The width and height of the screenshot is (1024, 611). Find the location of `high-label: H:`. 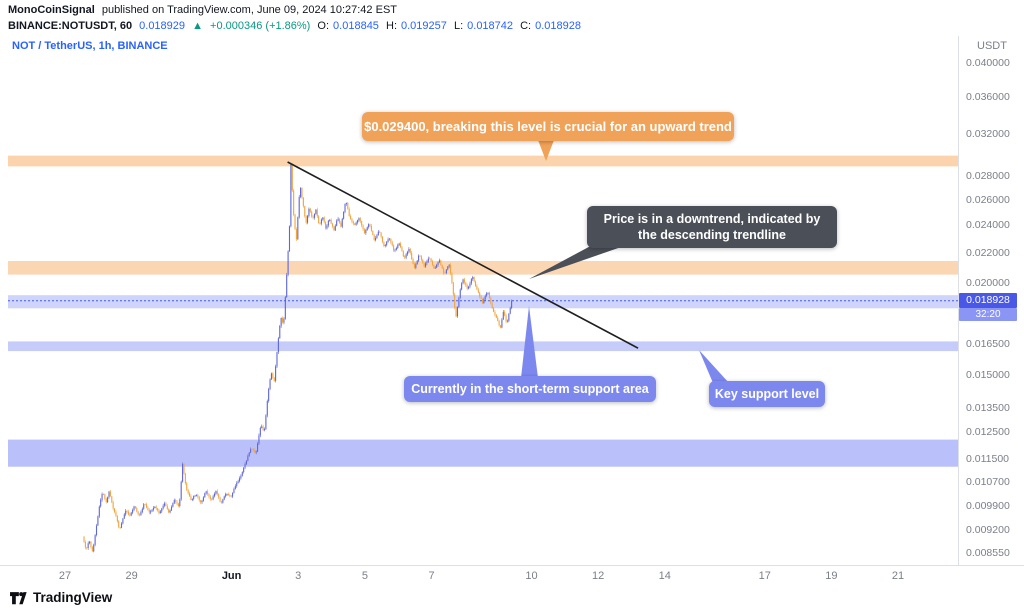

high-label: H: is located at coordinates (391, 26).